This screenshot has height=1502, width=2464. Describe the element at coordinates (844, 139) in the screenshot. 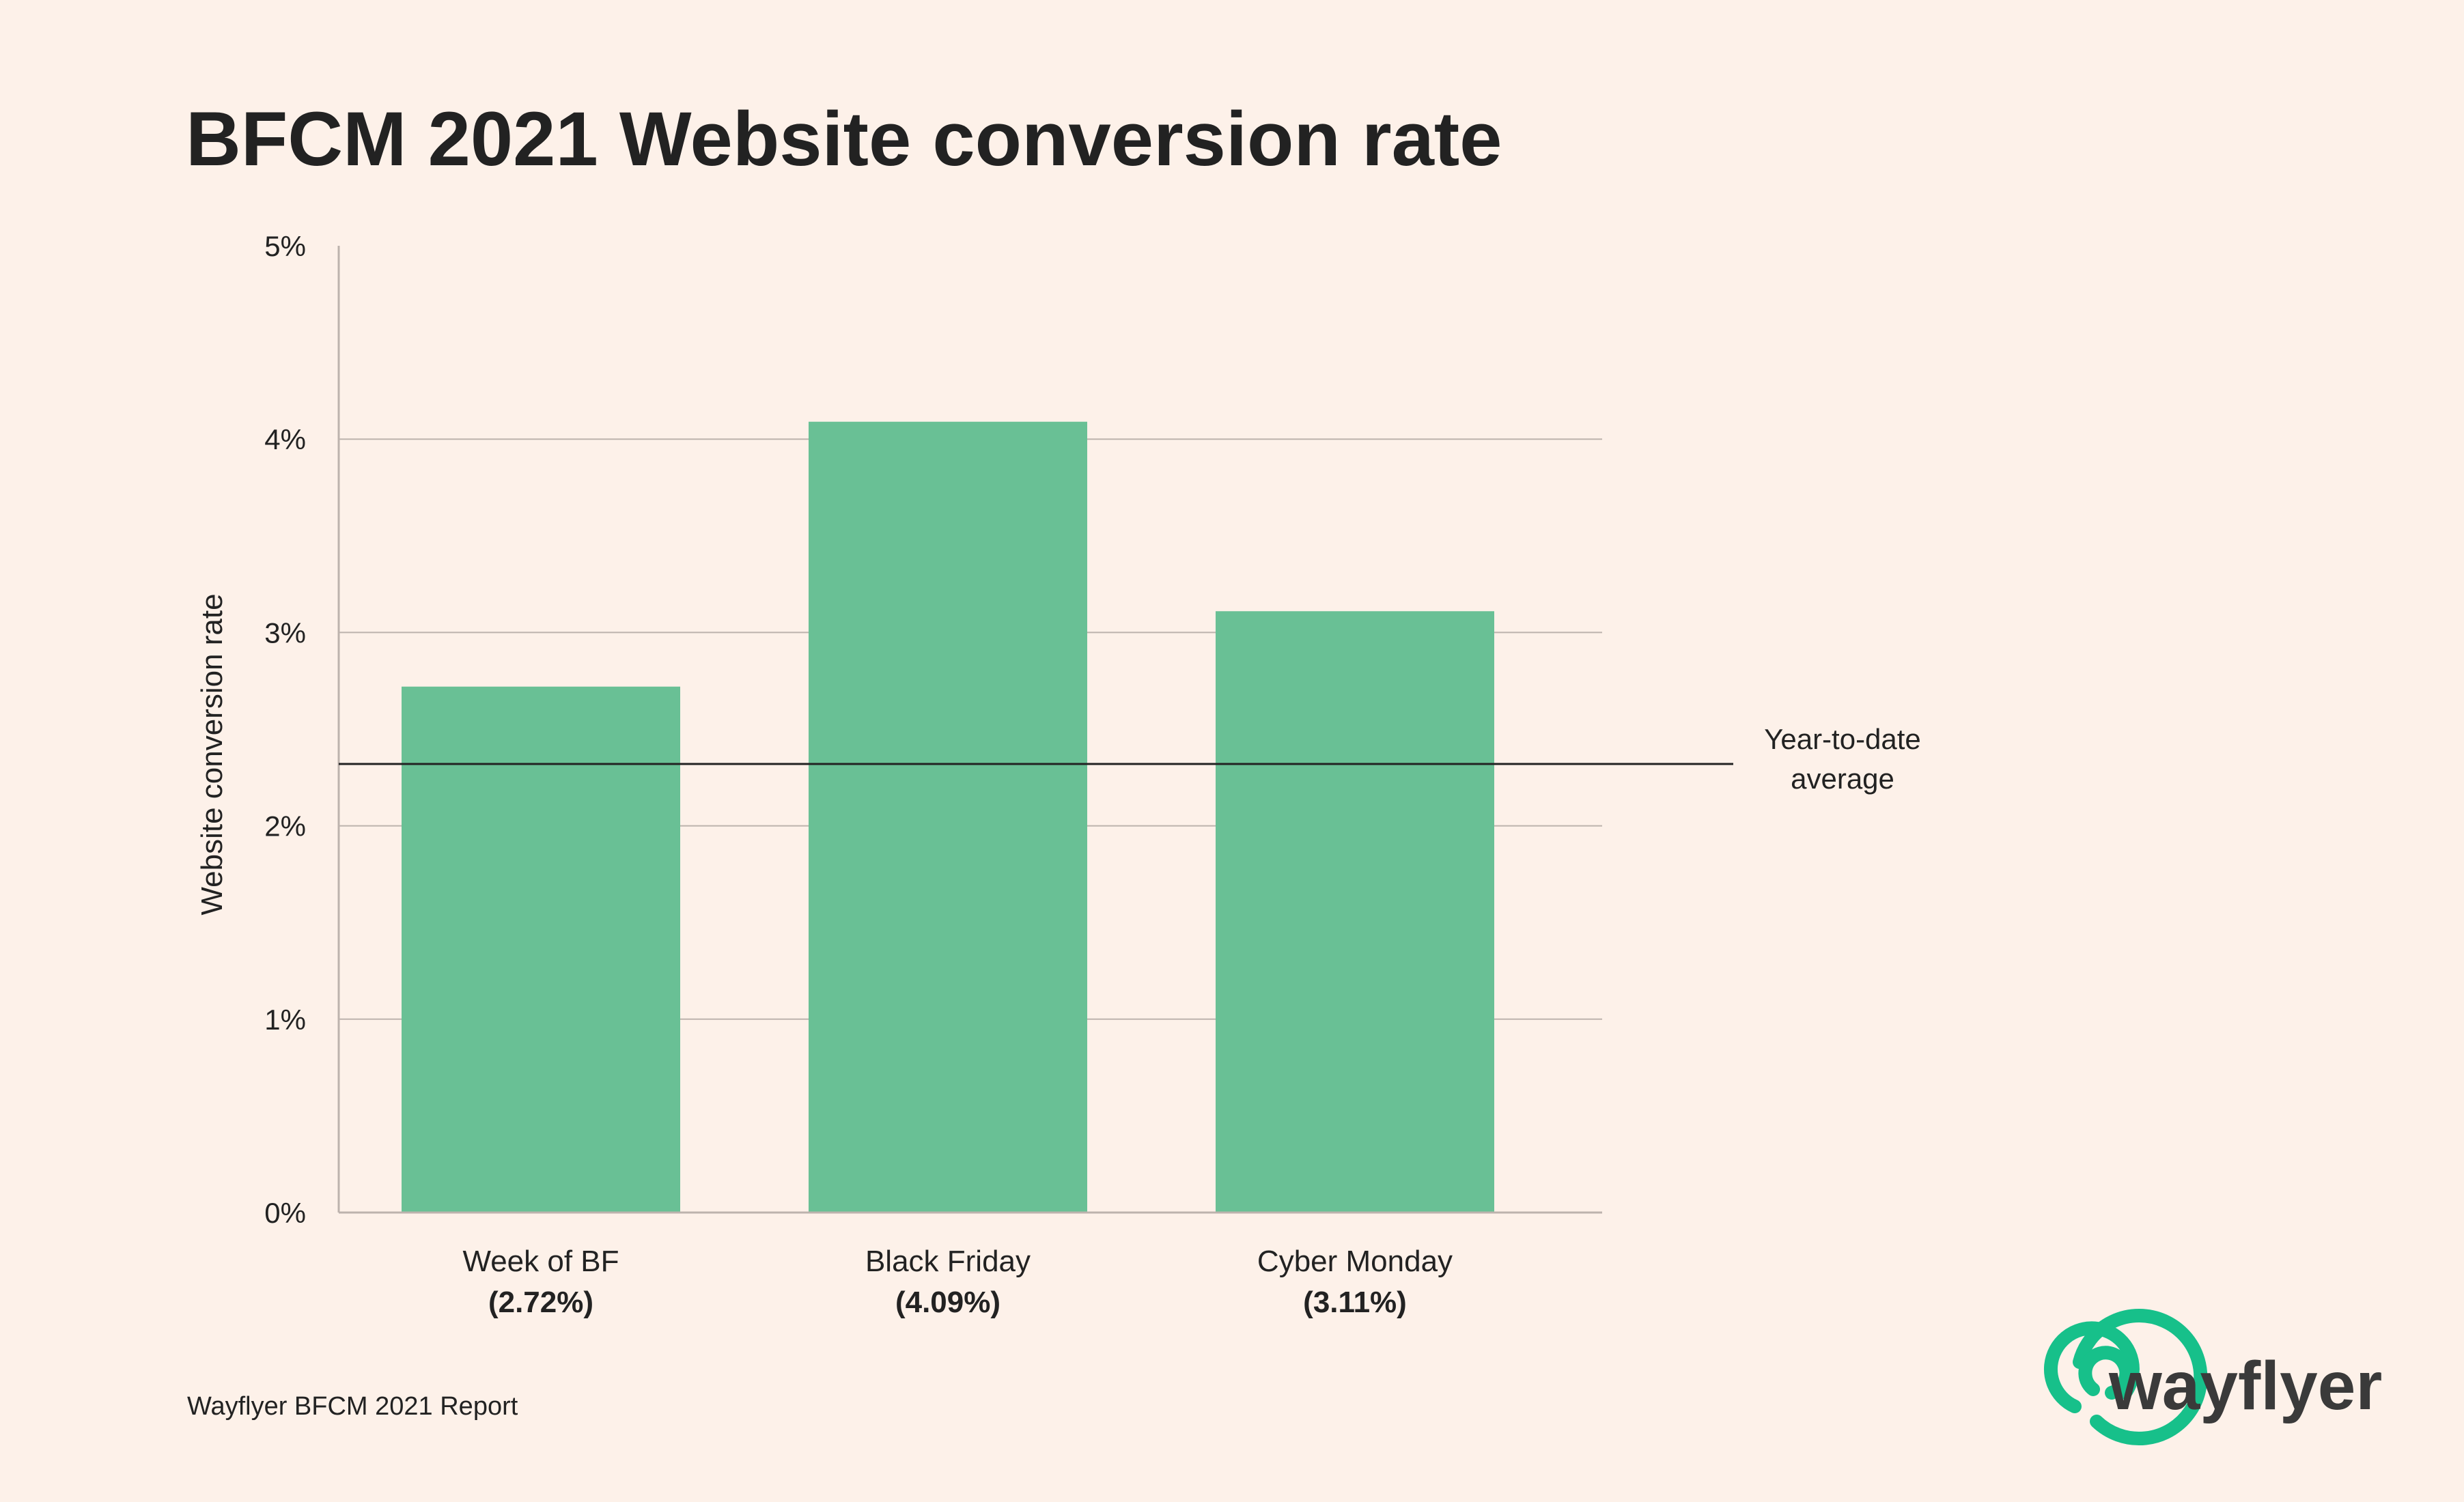

I see `page-title: BFCM 2021 Website conversion rate` at that location.